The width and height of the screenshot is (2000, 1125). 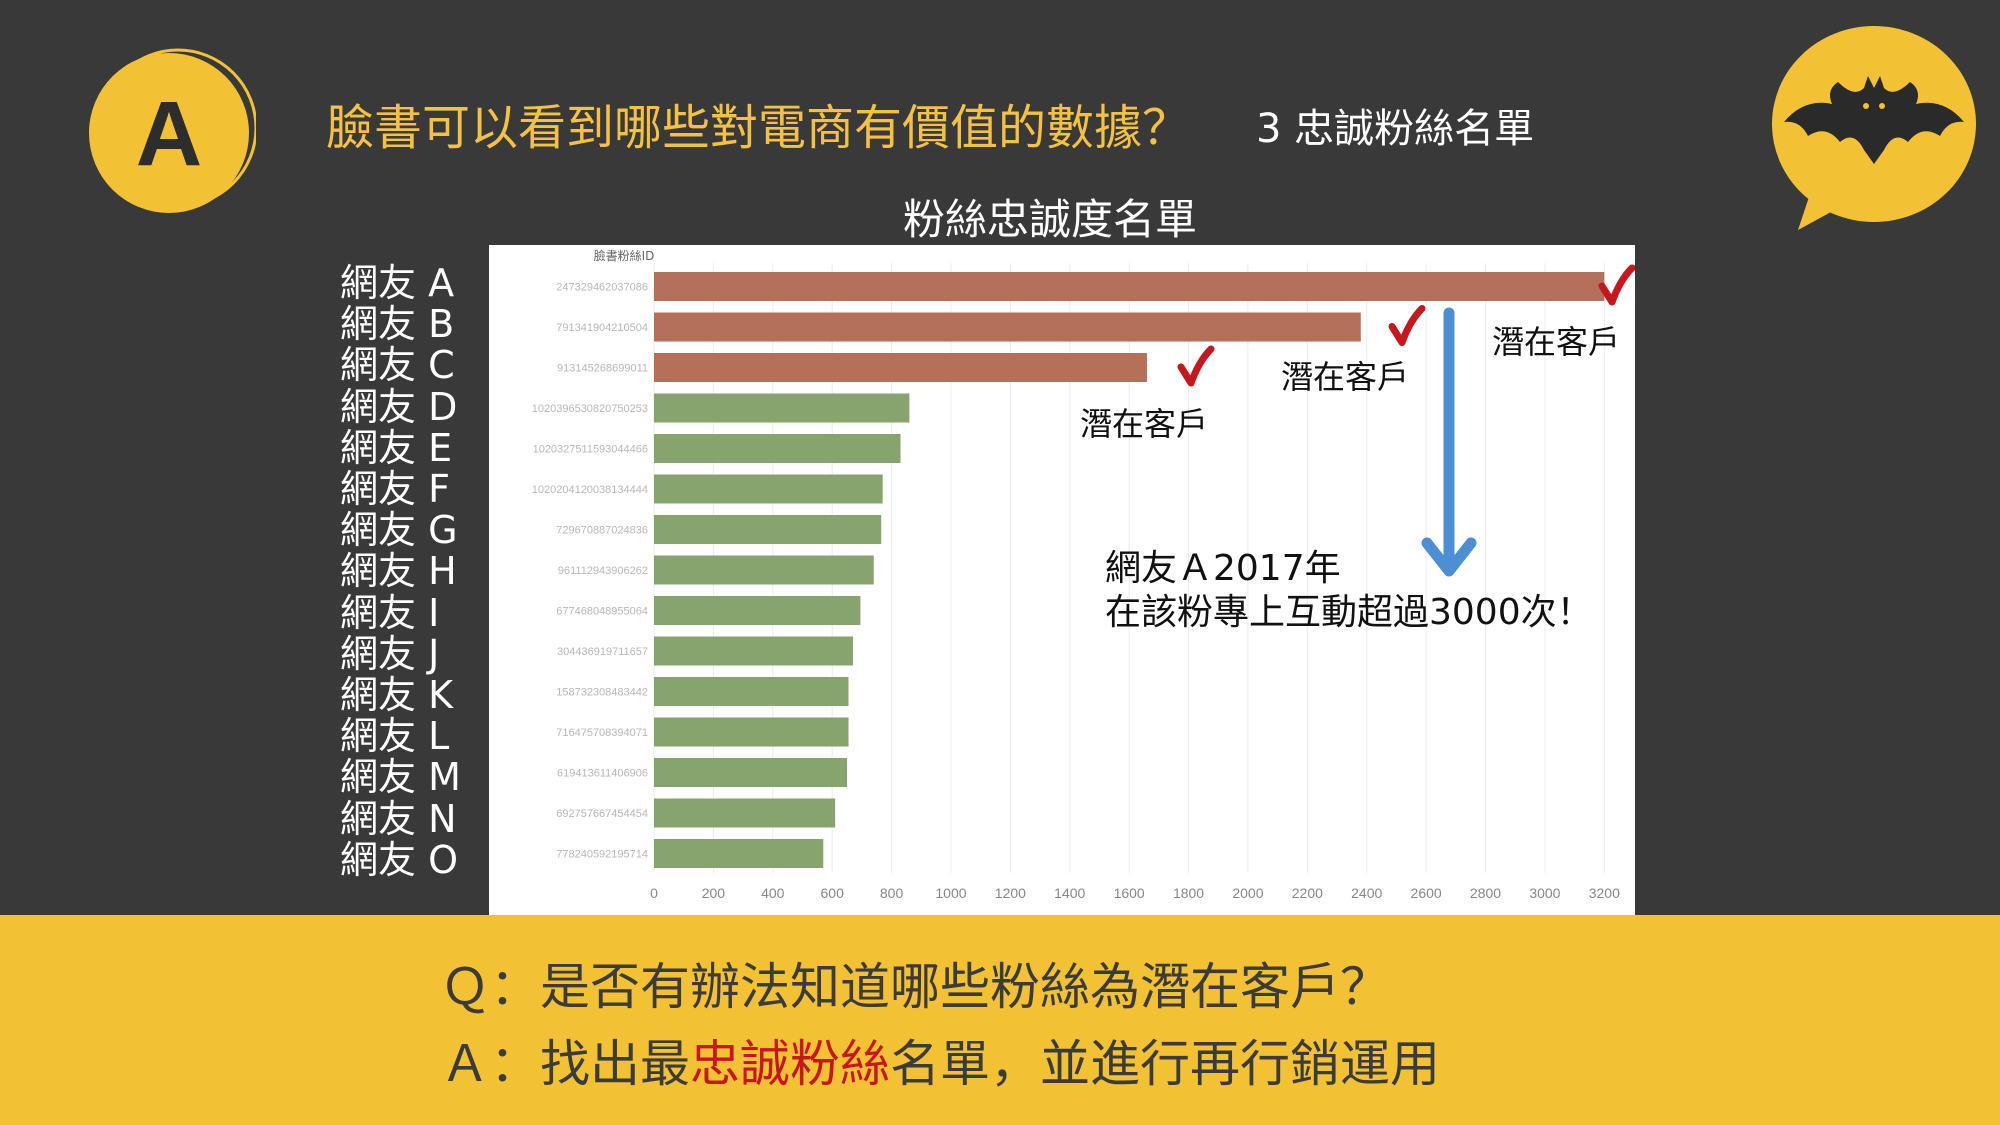 What do you see at coordinates (773, 893) in the screenshot?
I see `x-tick-label: 400` at bounding box center [773, 893].